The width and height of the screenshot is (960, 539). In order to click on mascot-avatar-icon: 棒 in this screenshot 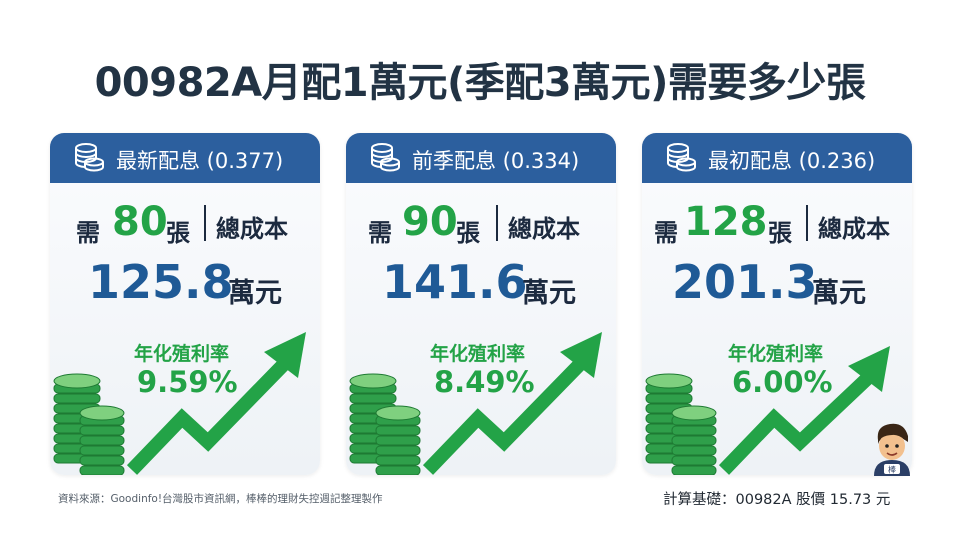, I will do `click(892, 449)`.